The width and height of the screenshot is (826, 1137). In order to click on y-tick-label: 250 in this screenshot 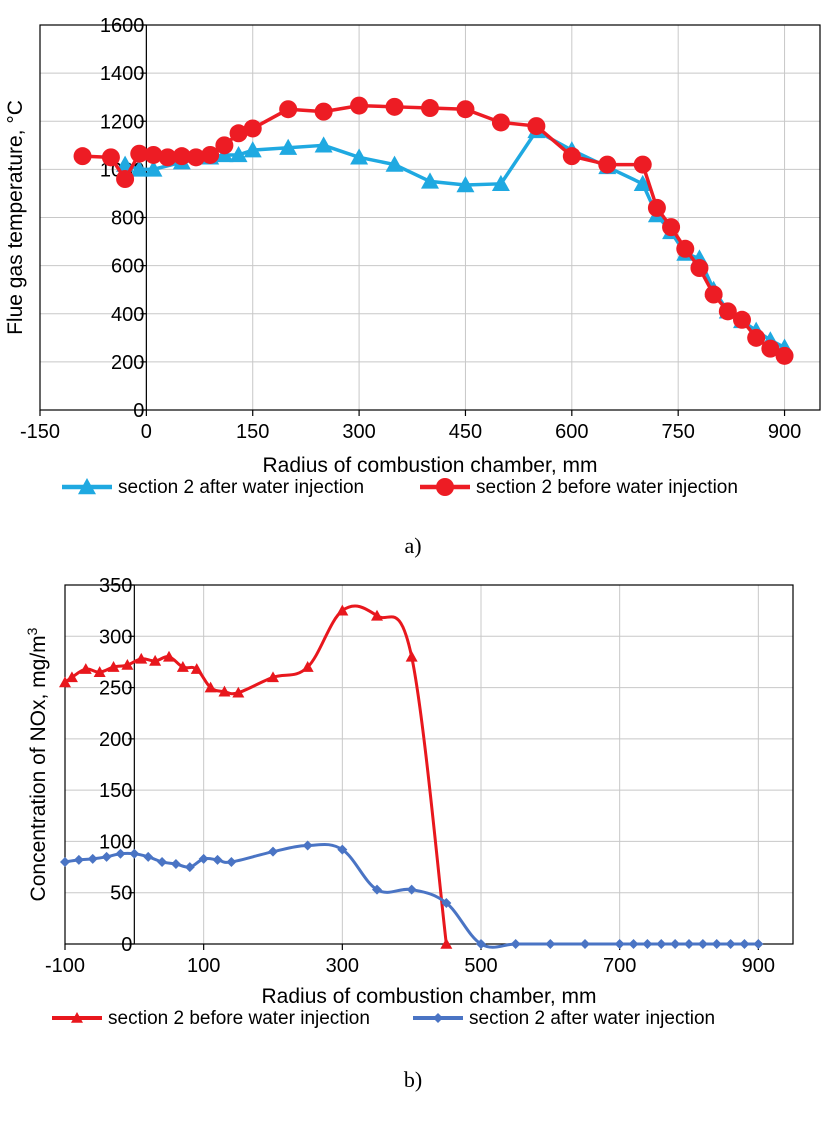, I will do `click(115, 689)`.